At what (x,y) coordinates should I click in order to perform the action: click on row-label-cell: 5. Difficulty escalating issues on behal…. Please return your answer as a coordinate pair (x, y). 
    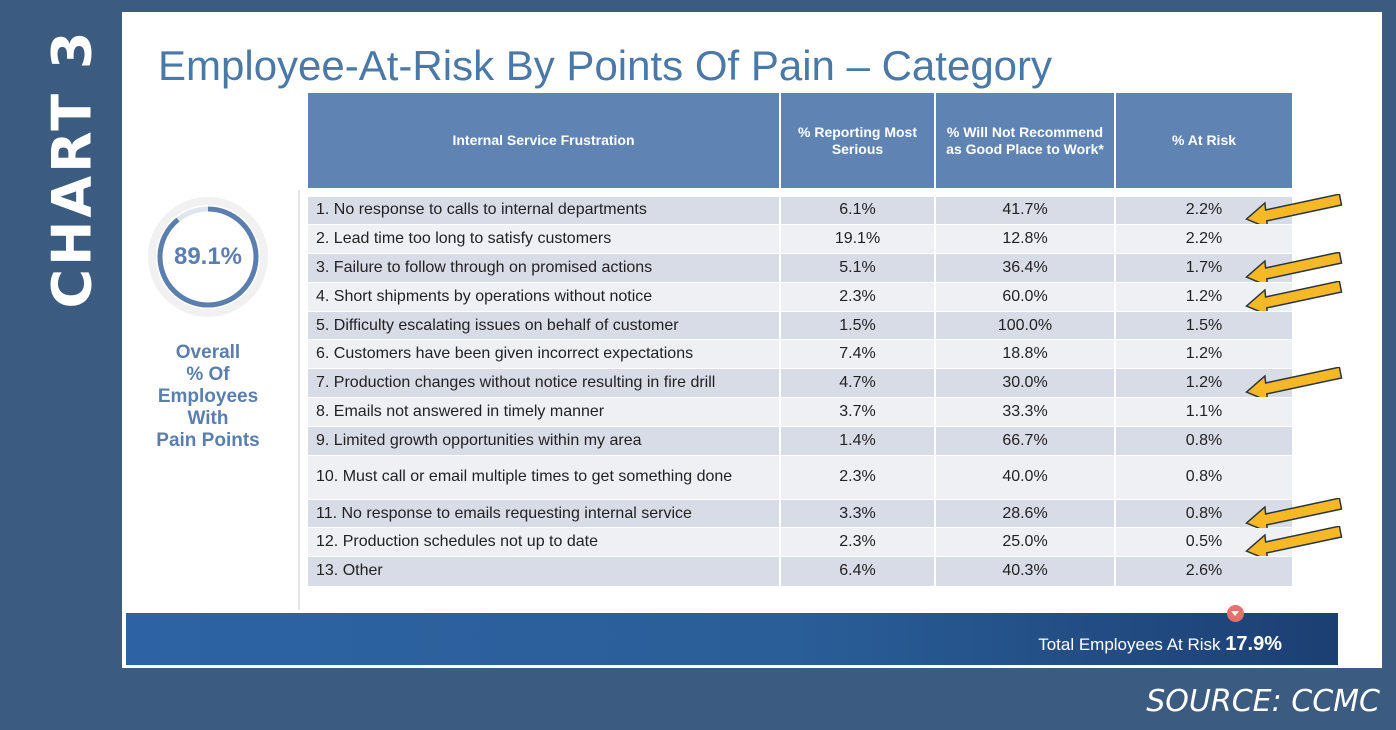
    Looking at the image, I should click on (544, 325).